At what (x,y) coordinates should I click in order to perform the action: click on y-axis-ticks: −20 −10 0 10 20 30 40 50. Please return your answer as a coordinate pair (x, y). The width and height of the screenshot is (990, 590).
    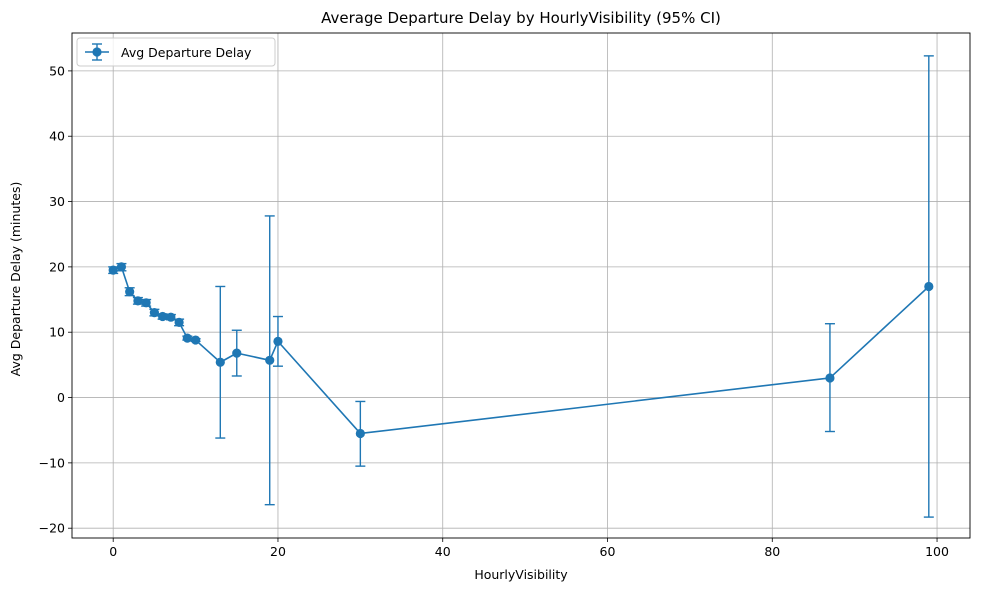
    Looking at the image, I should click on (55, 299).